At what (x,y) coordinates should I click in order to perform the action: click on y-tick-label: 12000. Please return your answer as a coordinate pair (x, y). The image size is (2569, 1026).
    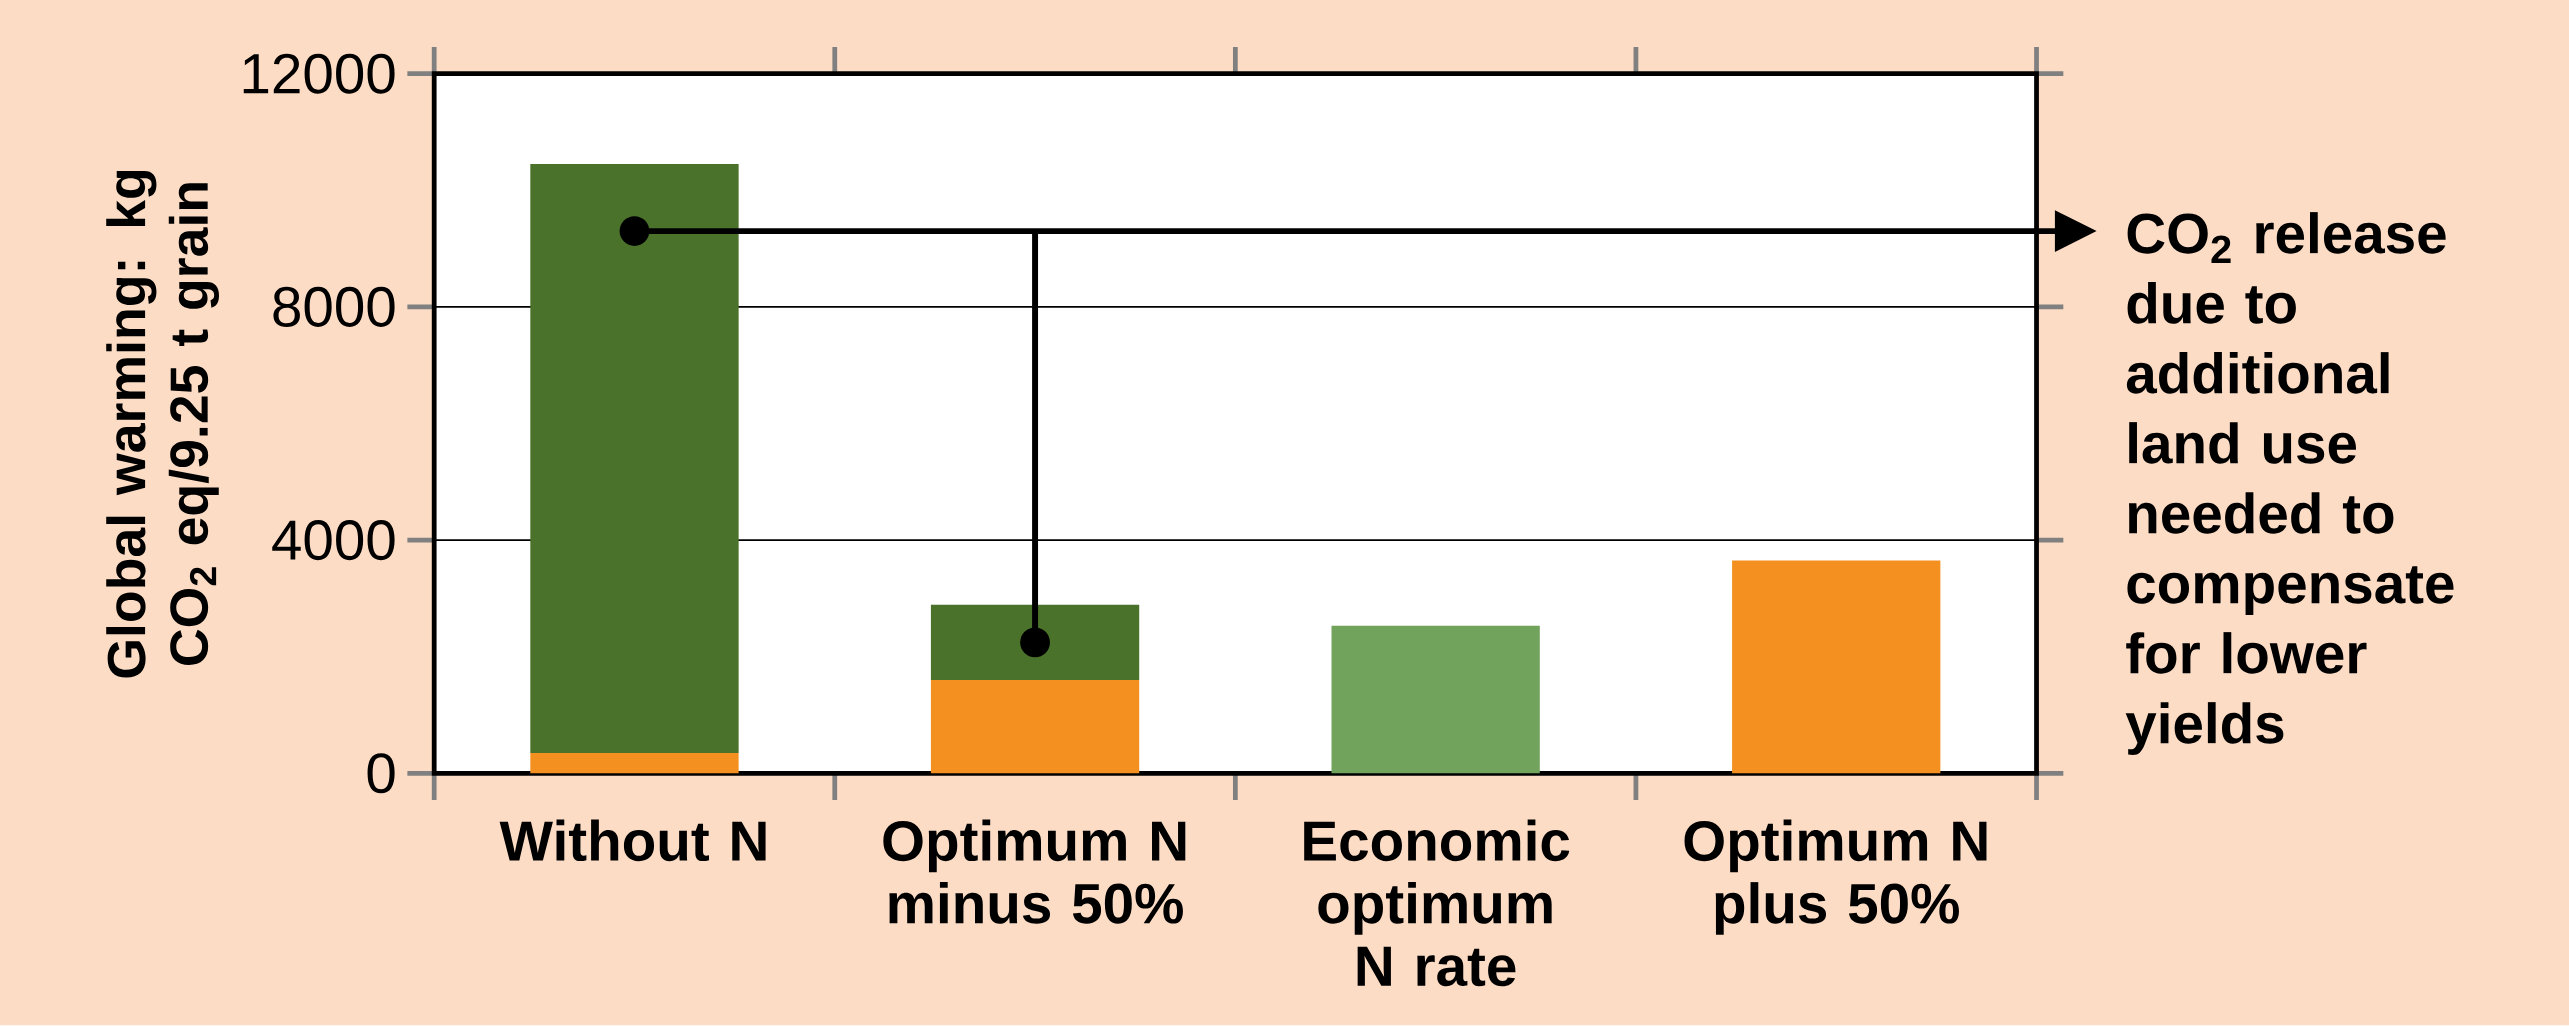
    Looking at the image, I should click on (319, 73).